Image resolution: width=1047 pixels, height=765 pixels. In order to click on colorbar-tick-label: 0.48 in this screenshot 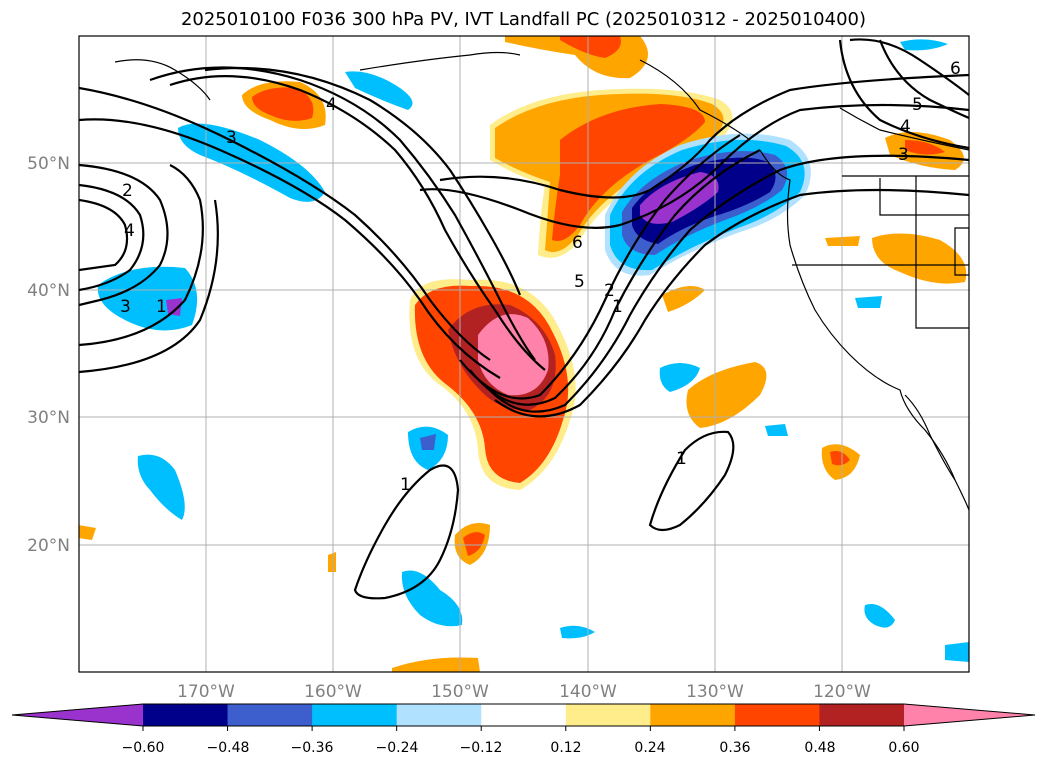, I will do `click(819, 748)`.